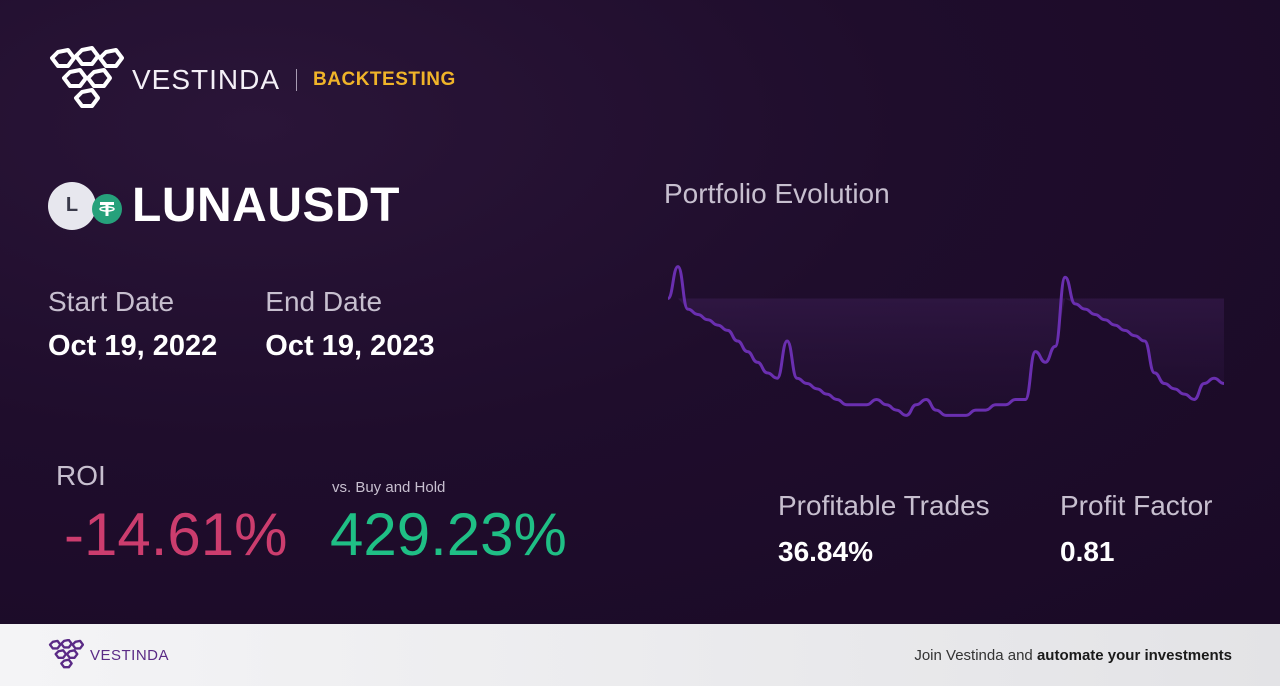 The image size is (1280, 686). Describe the element at coordinates (130, 655) in the screenshot. I see `footer-brand-name: VESTINDA` at that location.